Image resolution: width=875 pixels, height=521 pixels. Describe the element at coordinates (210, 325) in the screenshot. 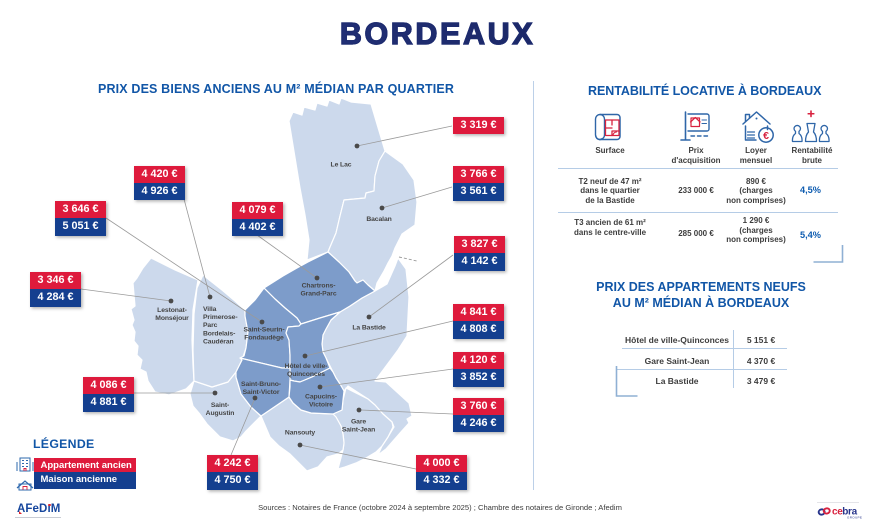

I see `svg-text: Parc` at that location.